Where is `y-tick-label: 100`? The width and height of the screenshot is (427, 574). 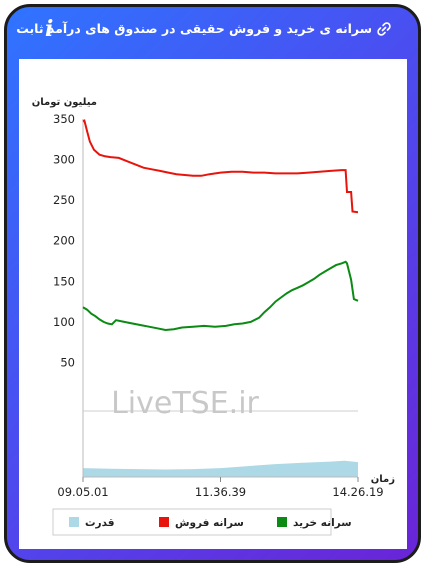 y-tick-label: 100 is located at coordinates (64, 322).